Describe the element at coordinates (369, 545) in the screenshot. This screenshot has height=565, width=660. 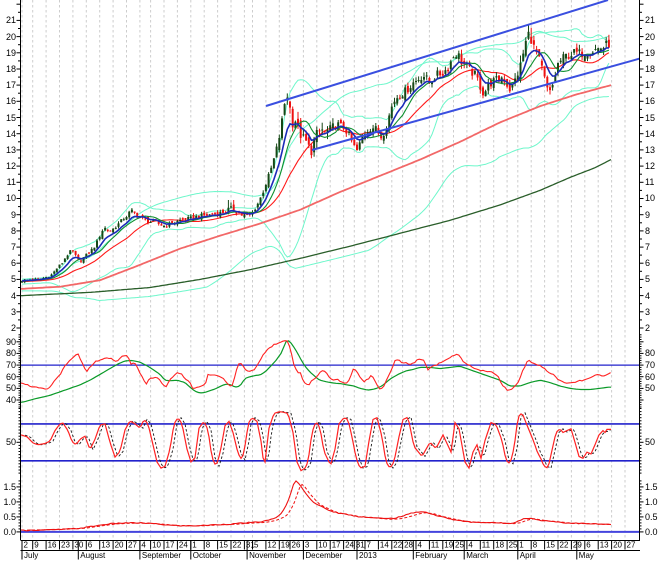
I see `svg-text: 7` at that location.